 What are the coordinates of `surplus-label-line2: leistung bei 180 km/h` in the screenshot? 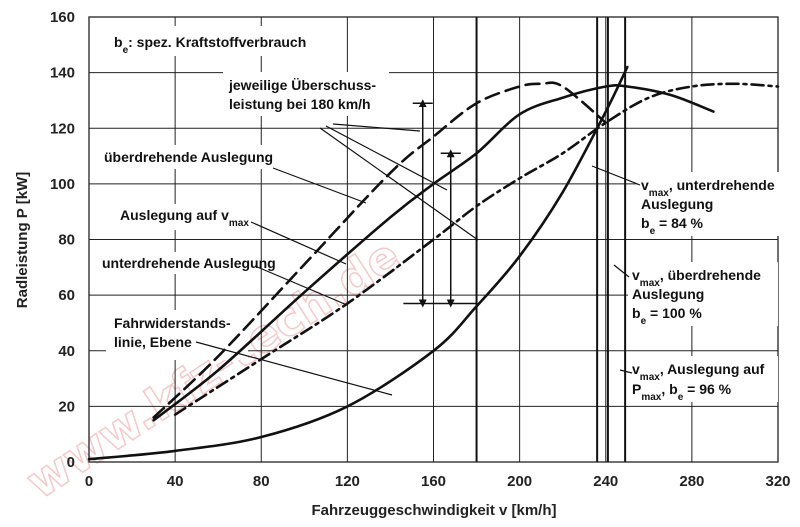 It's located at (300, 104).